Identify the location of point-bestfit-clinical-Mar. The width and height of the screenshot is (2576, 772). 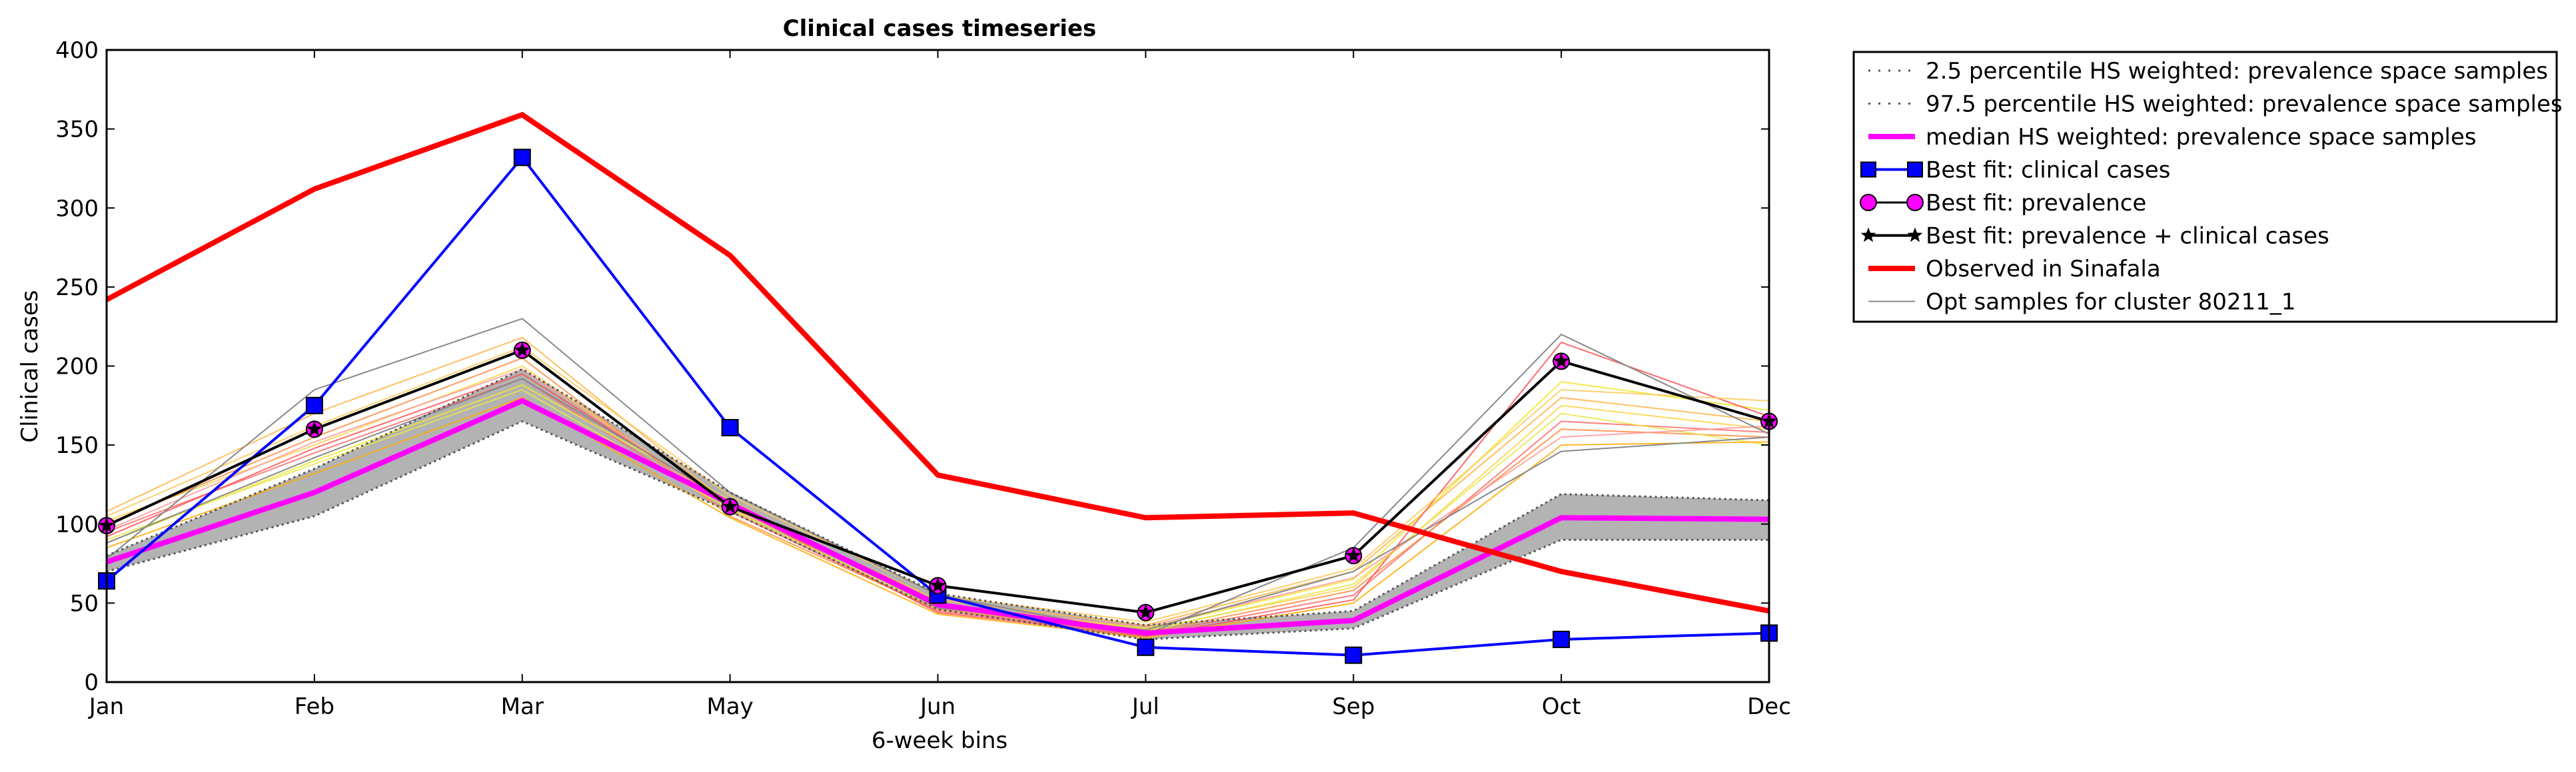
(522, 158).